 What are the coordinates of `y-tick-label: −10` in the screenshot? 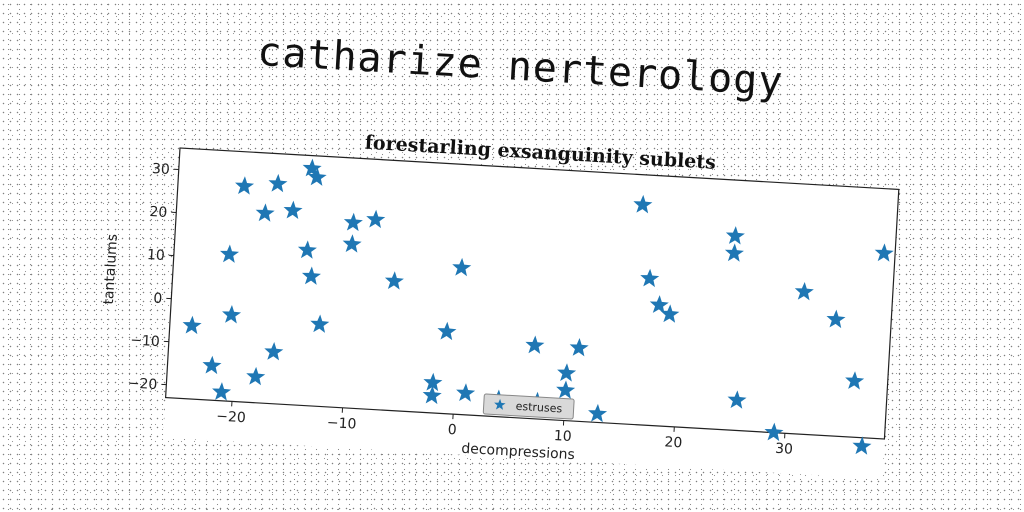 It's located at (145, 341).